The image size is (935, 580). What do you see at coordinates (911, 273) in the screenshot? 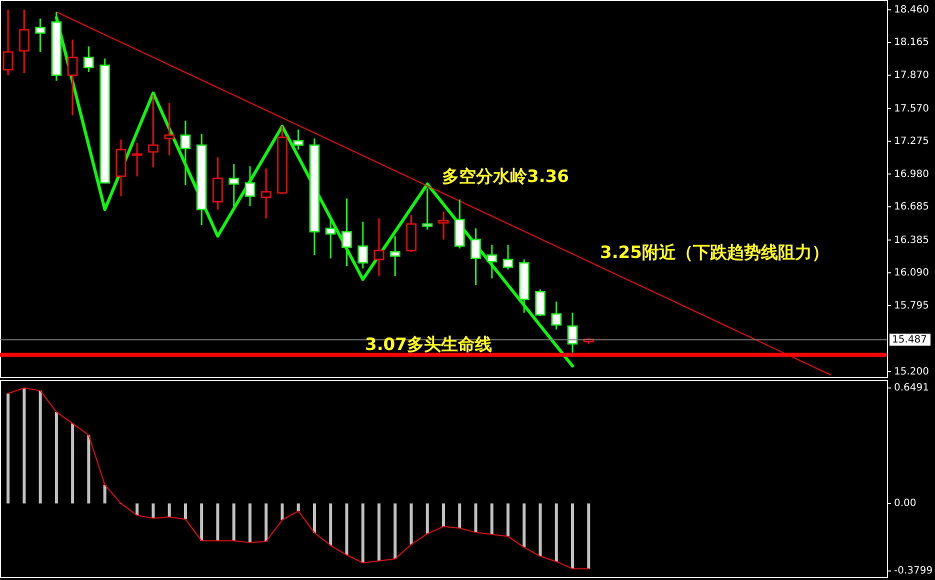
I see `ytick: 16.090` at bounding box center [911, 273].